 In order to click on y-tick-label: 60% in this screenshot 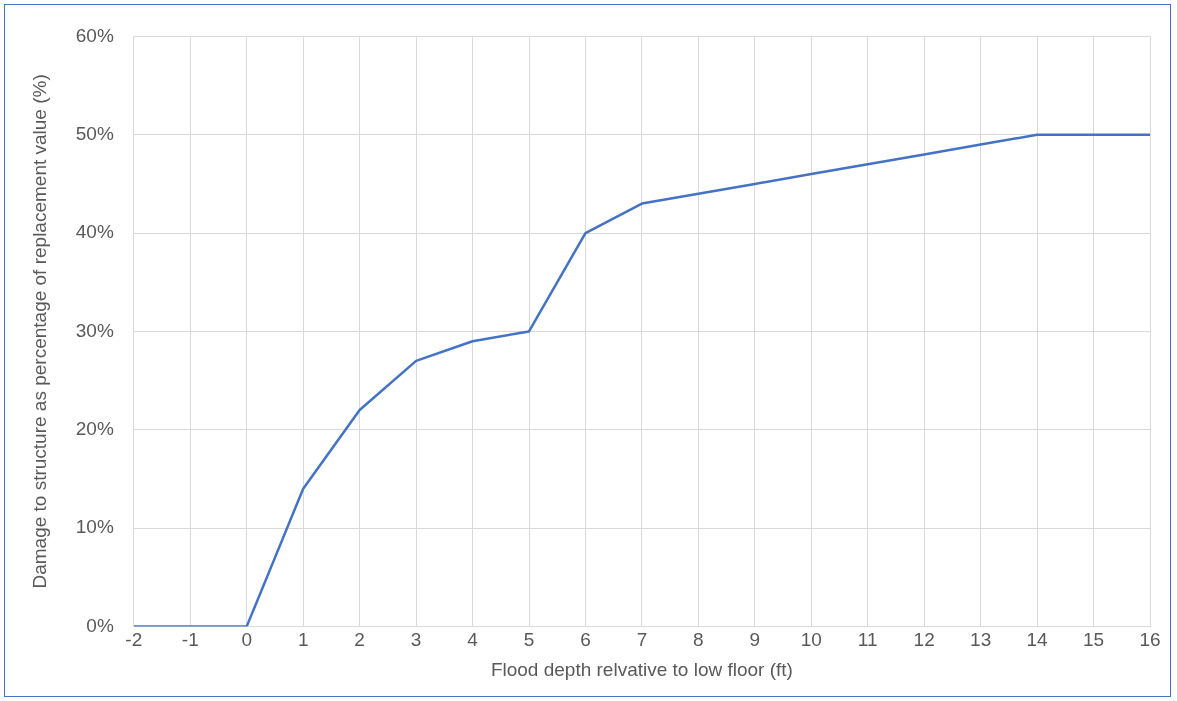, I will do `click(94, 35)`.